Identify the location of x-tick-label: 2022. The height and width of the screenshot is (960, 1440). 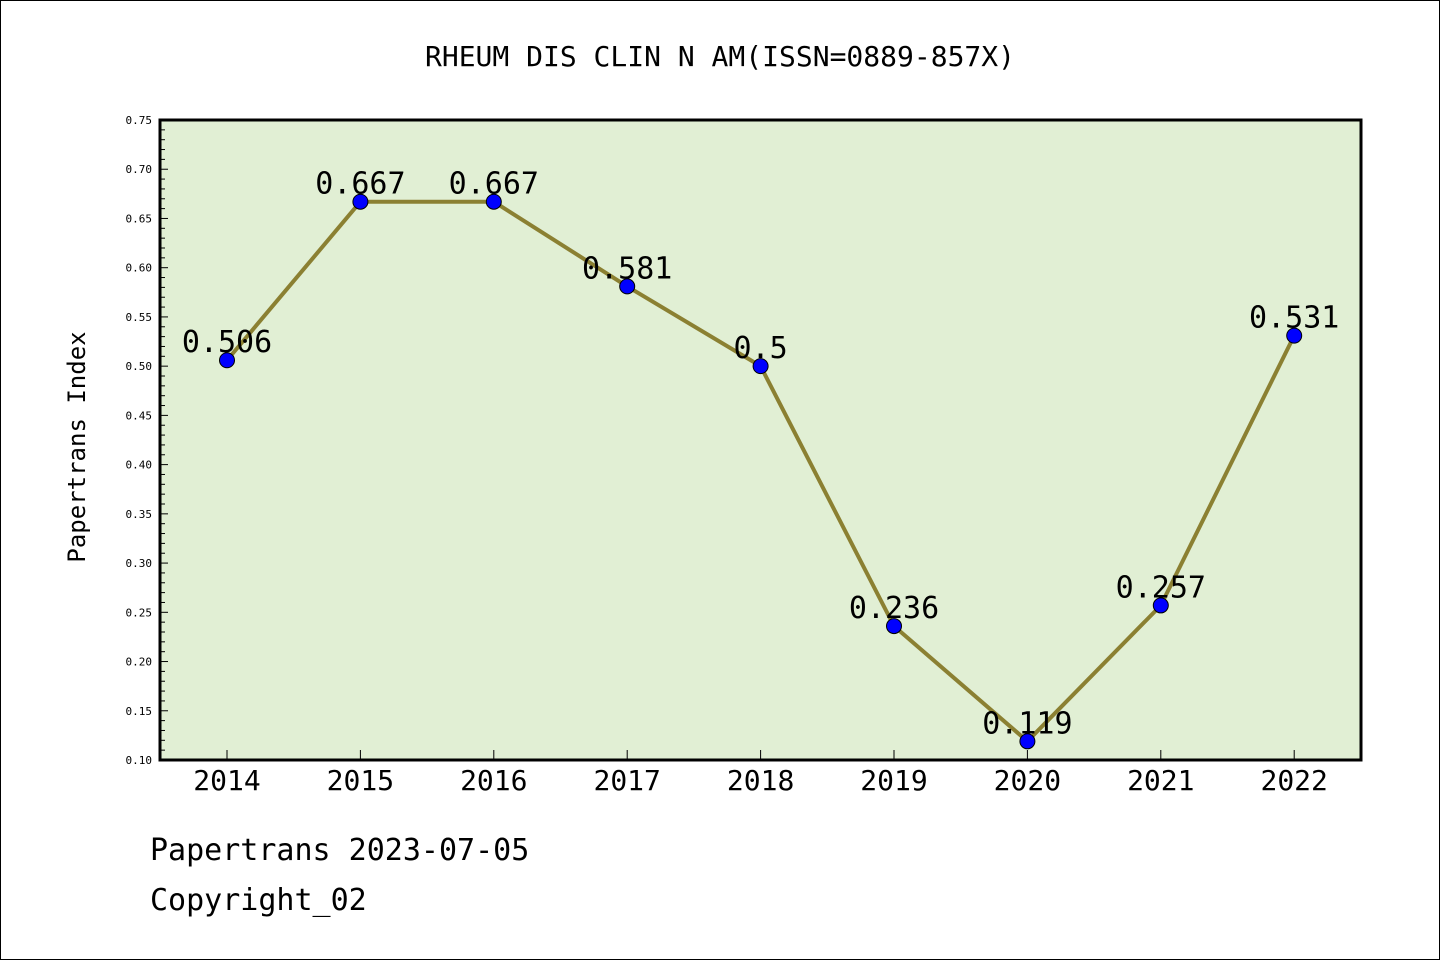
(1293, 780).